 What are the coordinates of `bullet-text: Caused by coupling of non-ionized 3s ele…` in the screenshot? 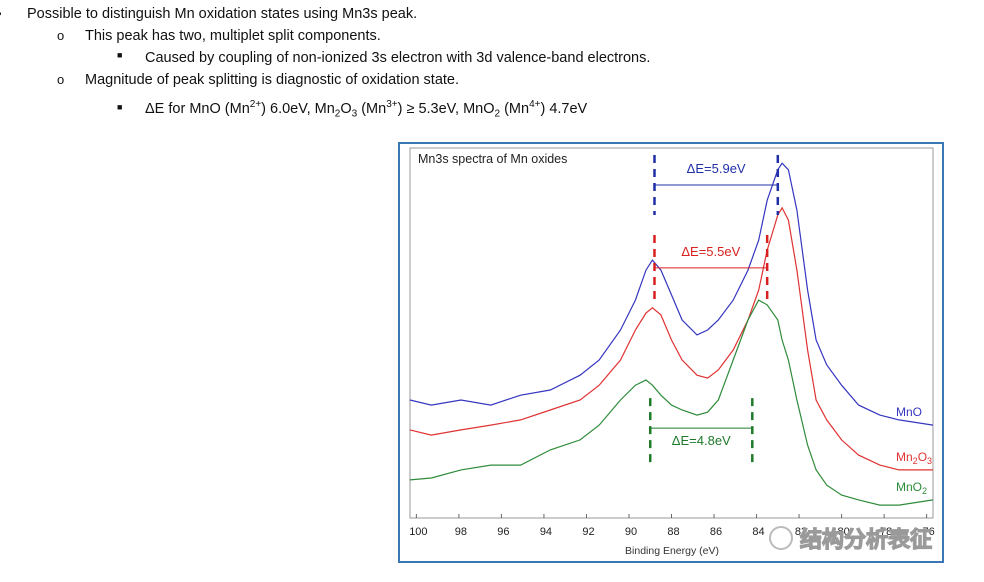 It's located at (398, 58).